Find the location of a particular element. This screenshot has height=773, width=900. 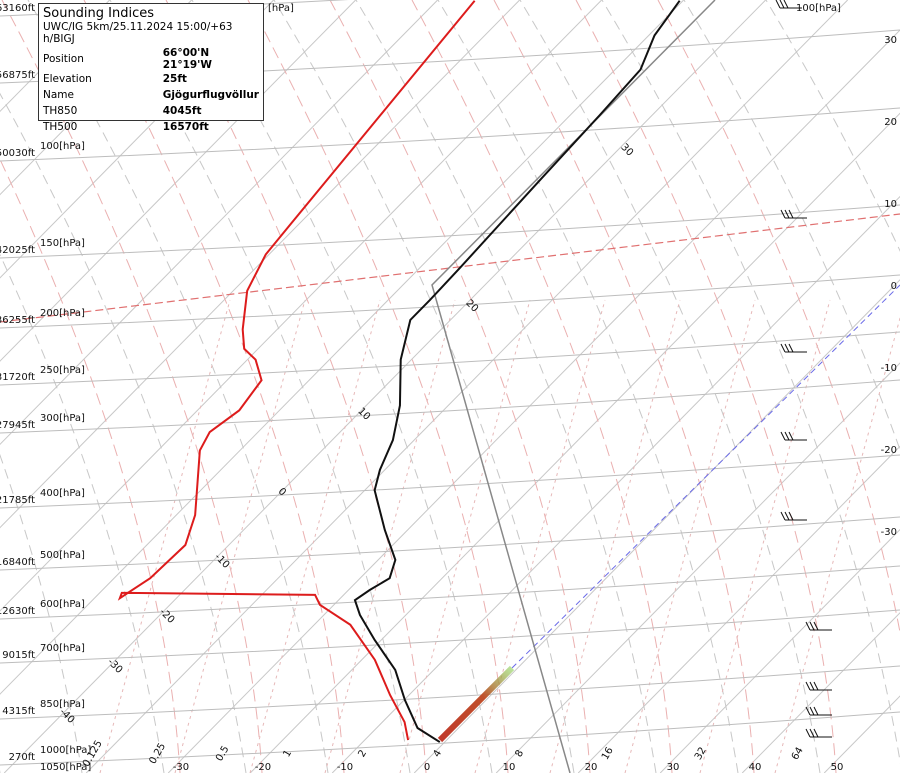

altitude-label: 21785ft is located at coordinates (17, 500).